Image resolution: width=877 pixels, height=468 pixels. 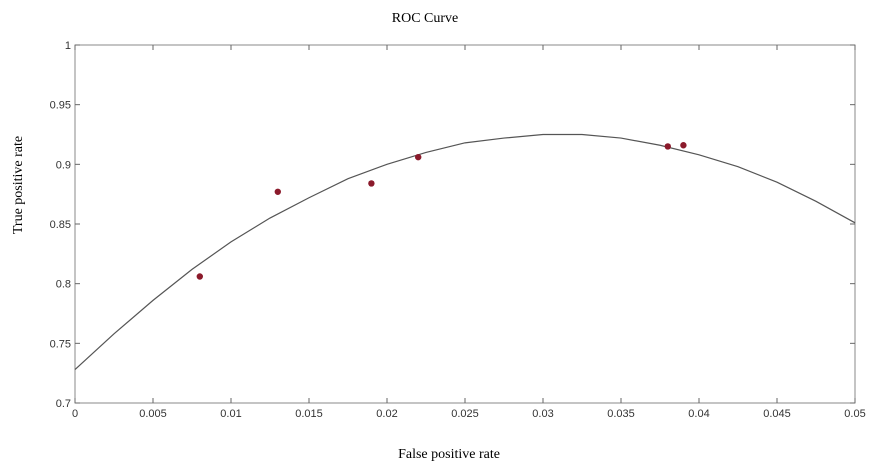 What do you see at coordinates (60, 225) in the screenshot?
I see `y-tick-label: 0.85` at bounding box center [60, 225].